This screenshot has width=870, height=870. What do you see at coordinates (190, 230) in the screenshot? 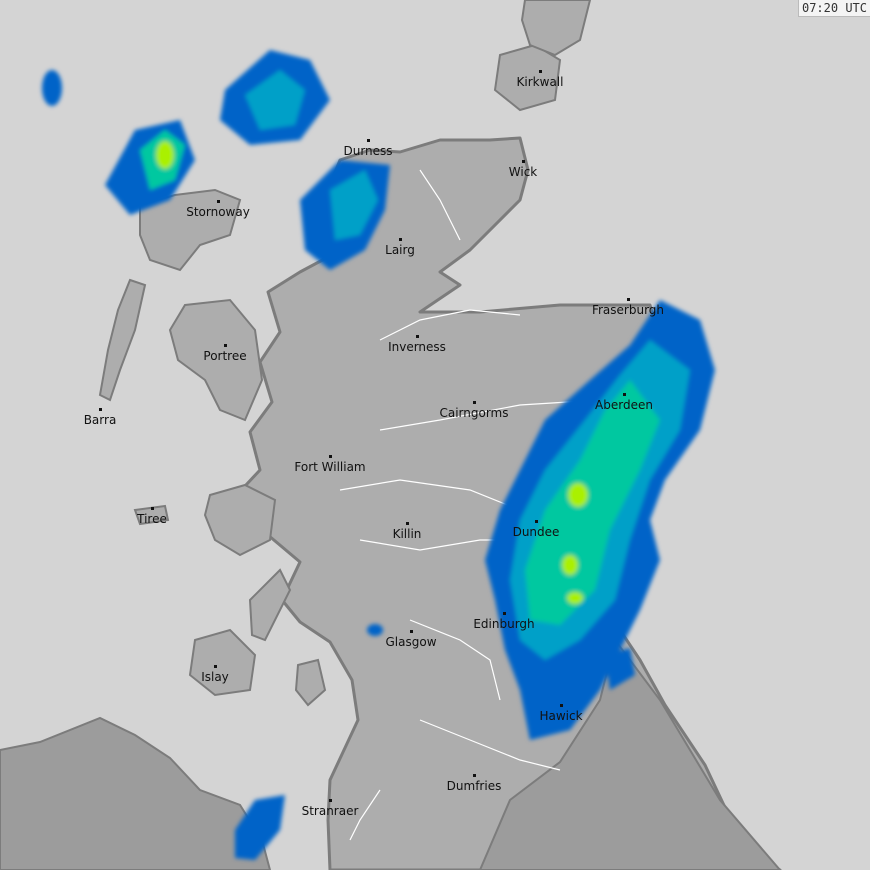
I see `lewis-harris` at bounding box center [190, 230].